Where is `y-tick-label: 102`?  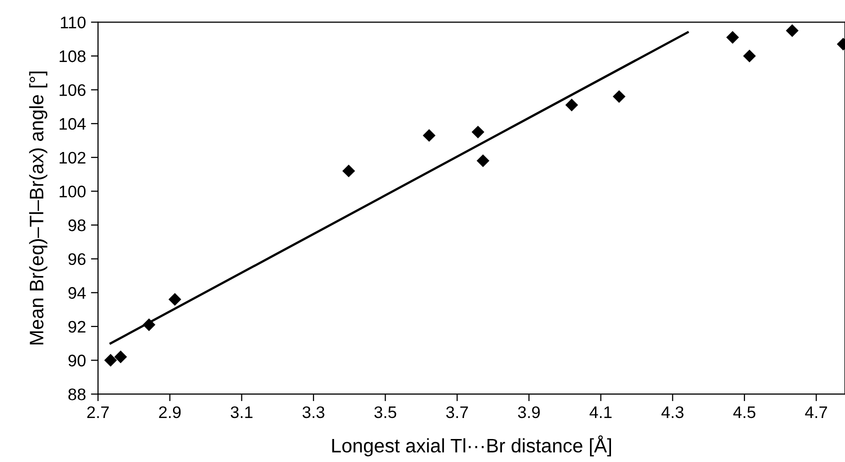
y-tick-label: 102 is located at coordinates (73, 158).